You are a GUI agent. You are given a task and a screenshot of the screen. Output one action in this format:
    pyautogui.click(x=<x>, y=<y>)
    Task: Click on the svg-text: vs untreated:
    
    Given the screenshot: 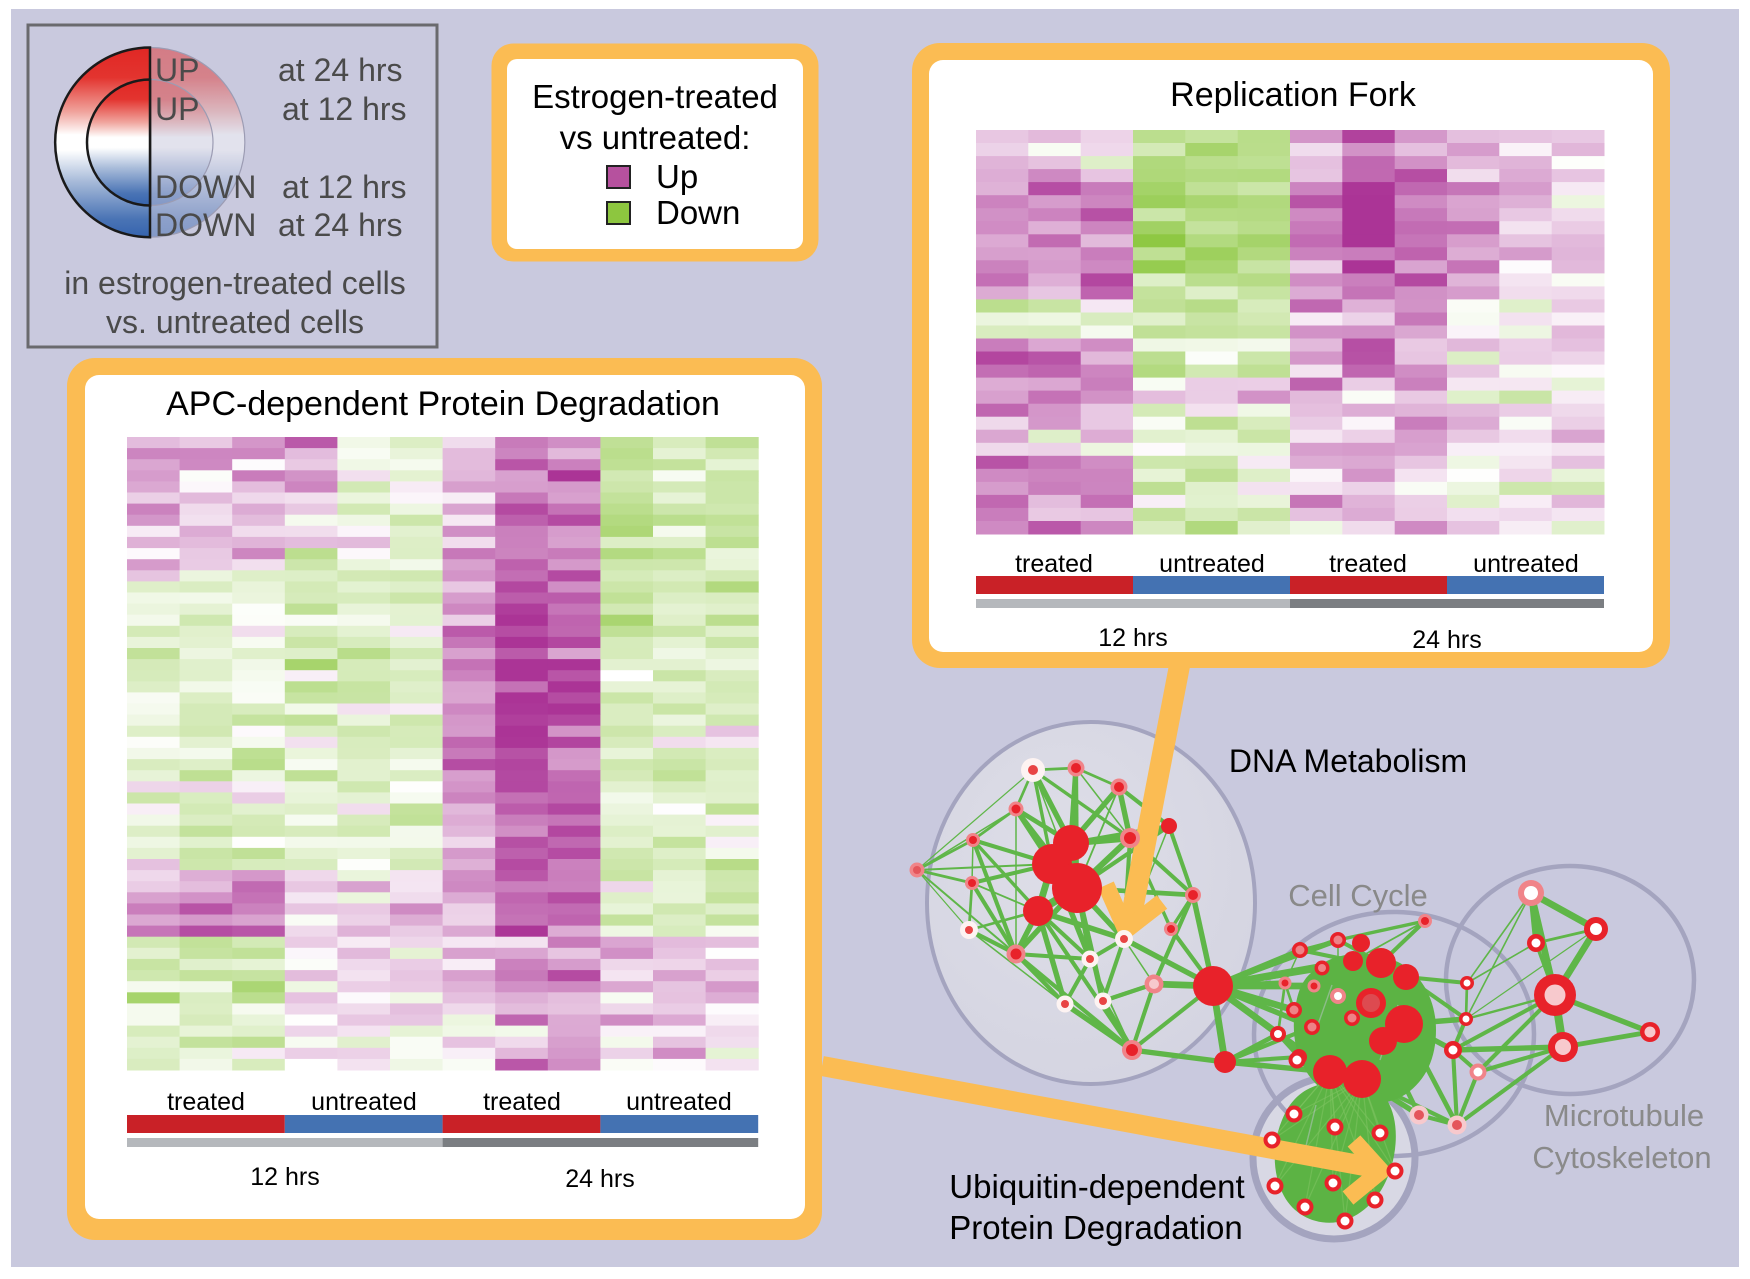 What is the action you would take?
    pyautogui.click(x=655, y=137)
    